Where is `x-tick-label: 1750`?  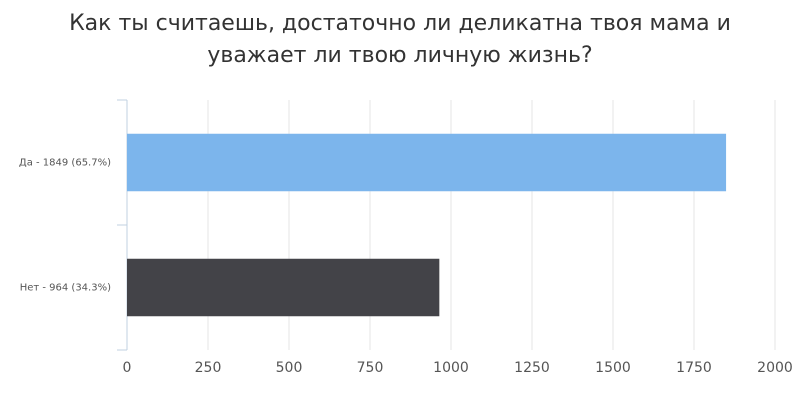
x-tick-label: 1750 is located at coordinates (694, 368).